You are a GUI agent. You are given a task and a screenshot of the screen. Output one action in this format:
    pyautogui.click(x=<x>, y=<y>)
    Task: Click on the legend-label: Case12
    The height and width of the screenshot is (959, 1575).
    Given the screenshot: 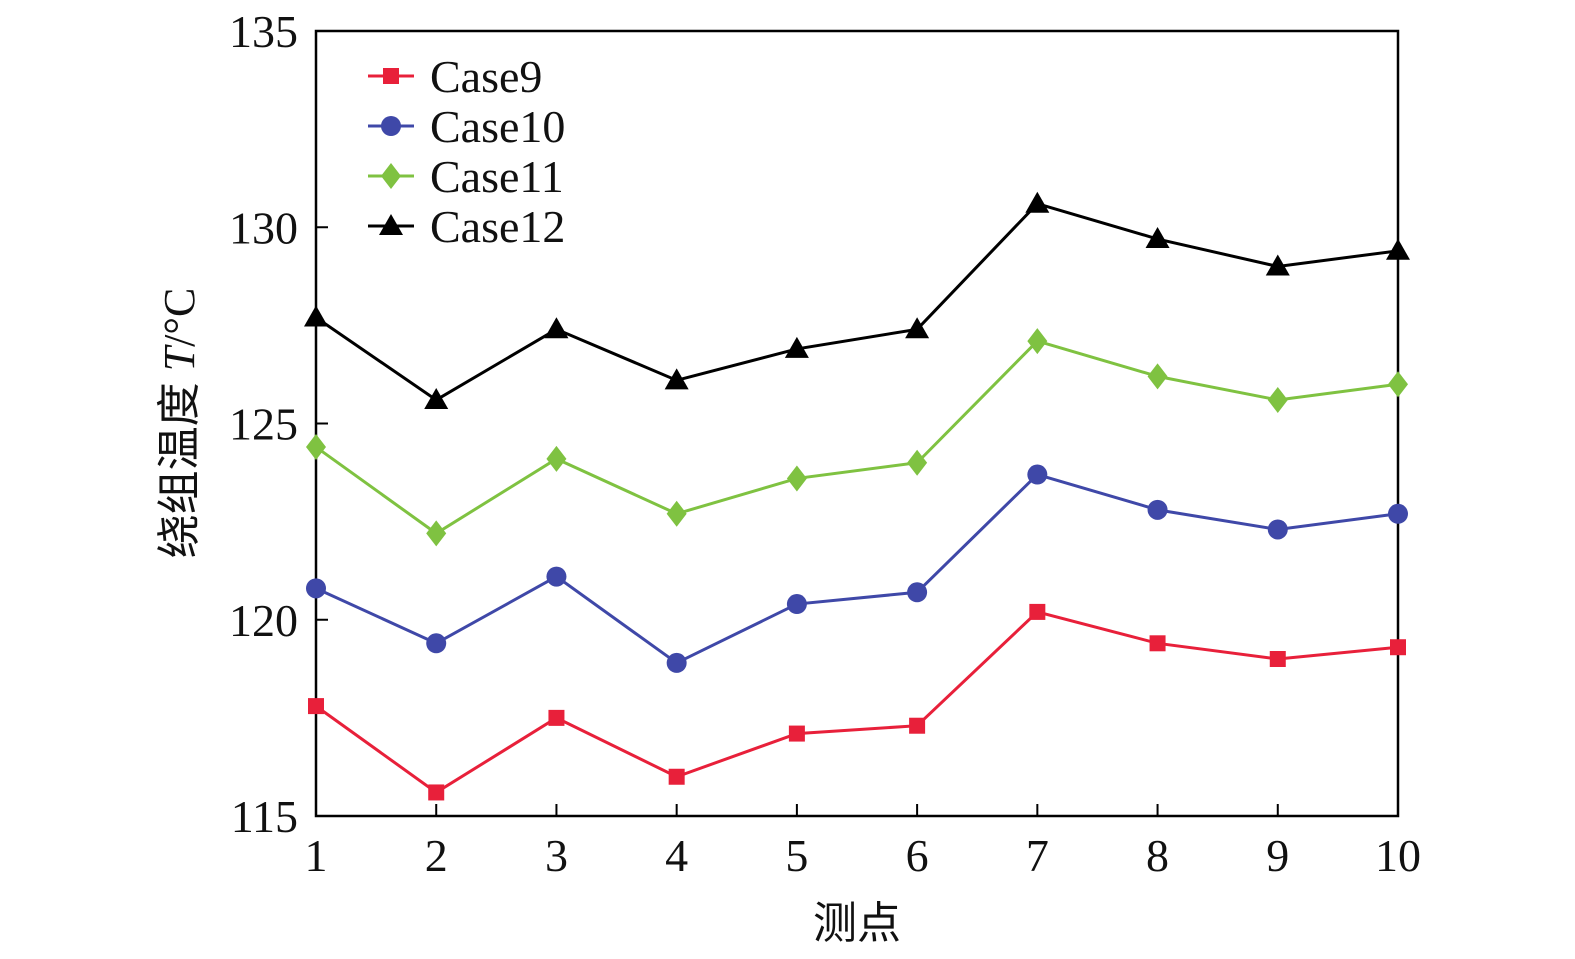 What is the action you would take?
    pyautogui.click(x=497, y=226)
    